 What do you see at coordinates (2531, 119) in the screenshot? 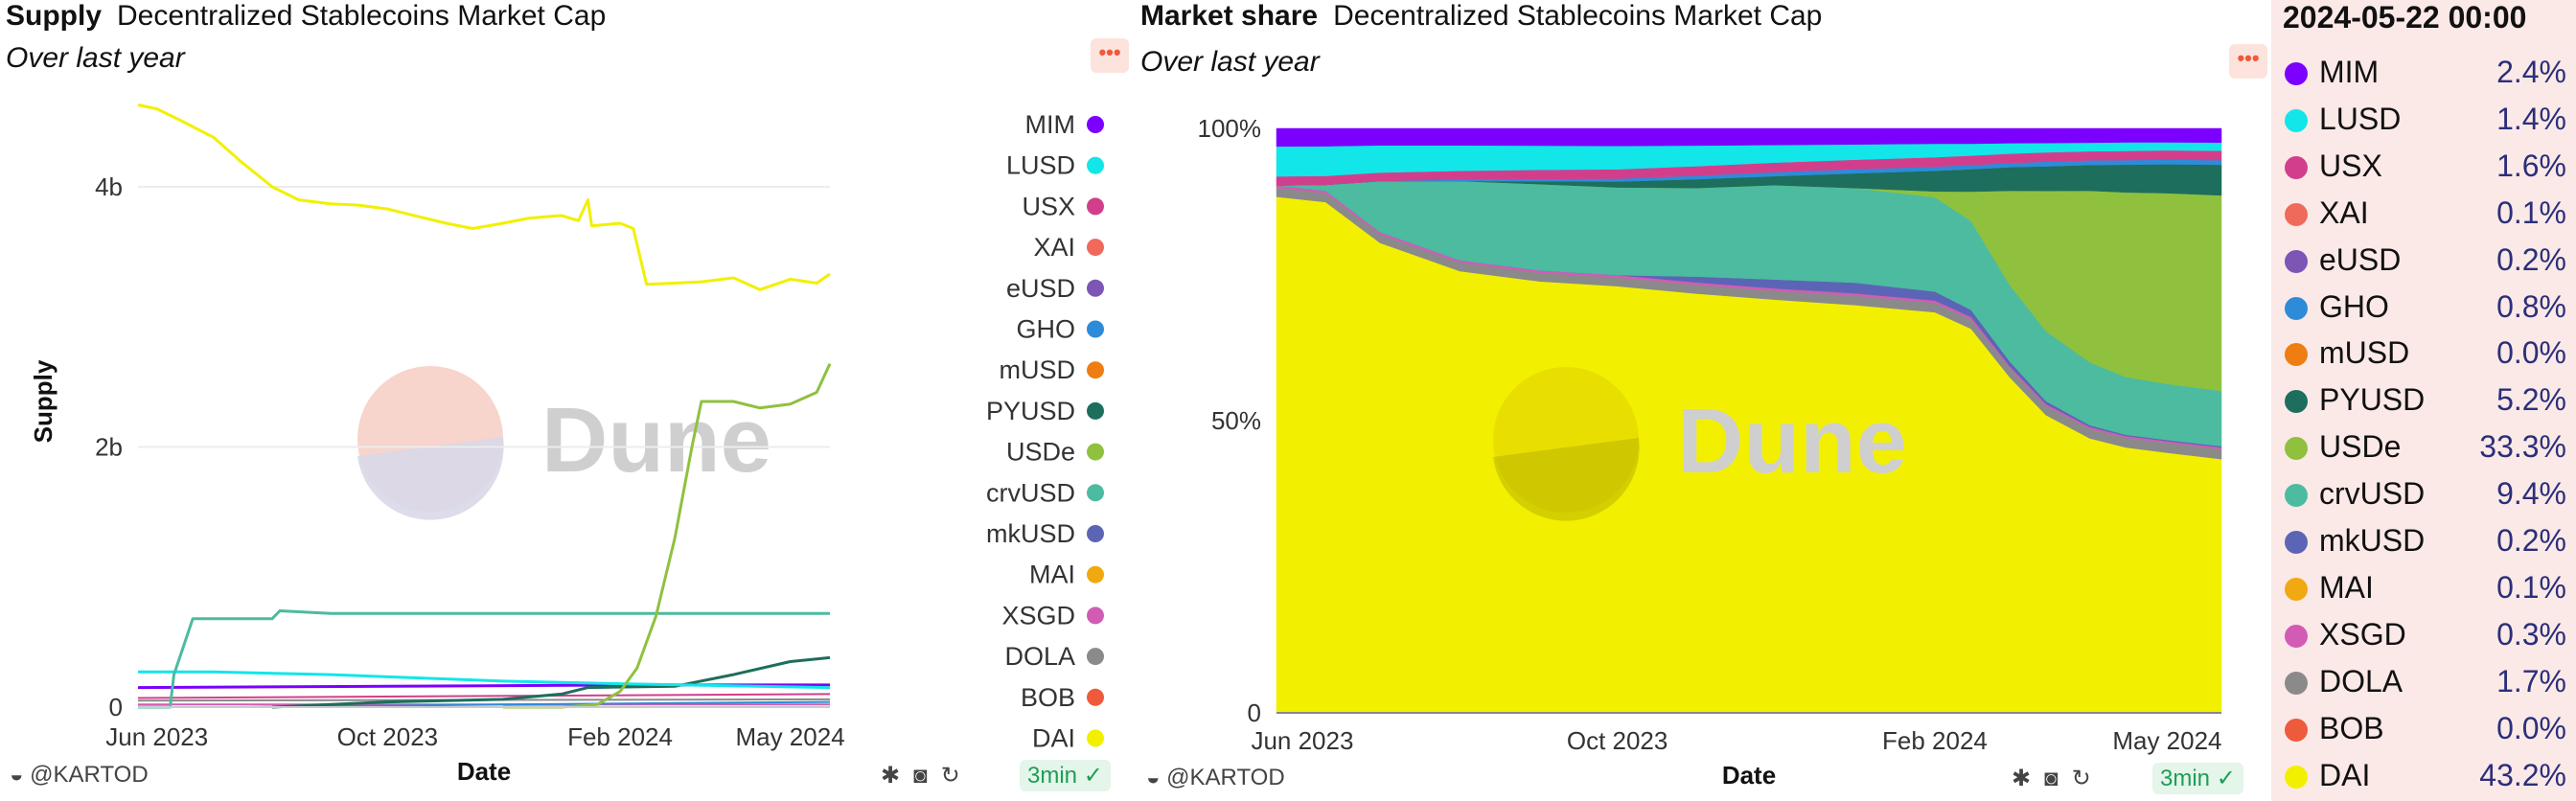
I see `series-share-value: 1.4%` at bounding box center [2531, 119].